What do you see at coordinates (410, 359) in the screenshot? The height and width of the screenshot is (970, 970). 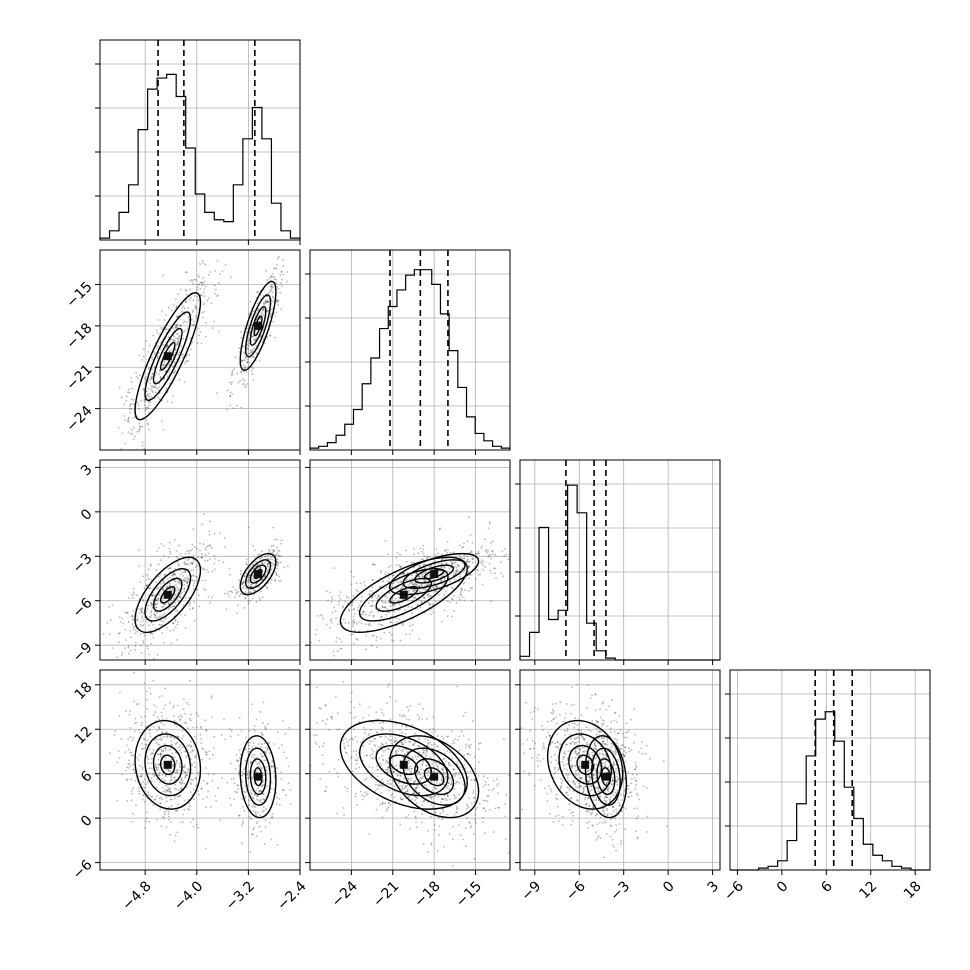 I see `histogram-p1` at bounding box center [410, 359].